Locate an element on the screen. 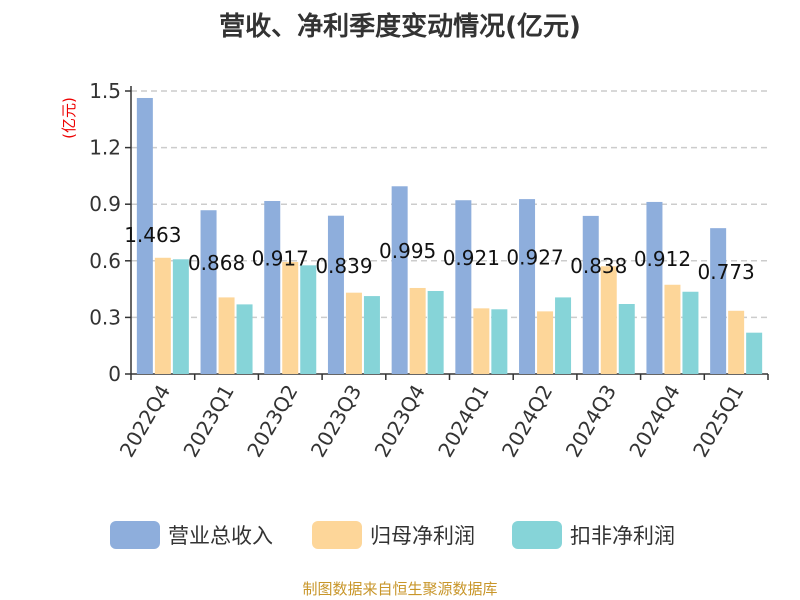 This screenshot has width=800, height=600. legend-label: 归母净利润 is located at coordinates (422, 536).